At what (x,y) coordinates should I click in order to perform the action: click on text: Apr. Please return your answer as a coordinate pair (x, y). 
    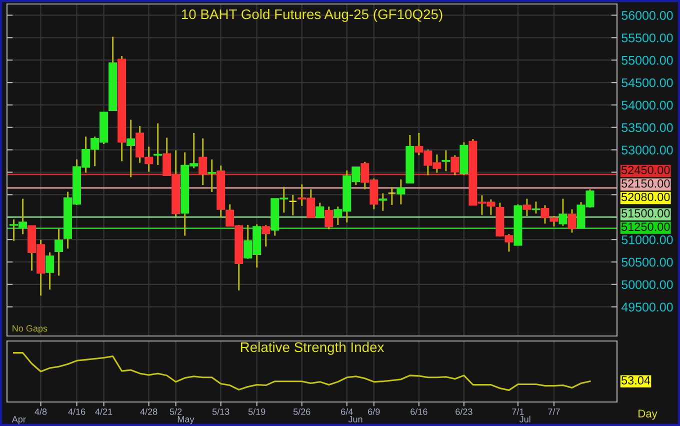
    Looking at the image, I should click on (19, 420).